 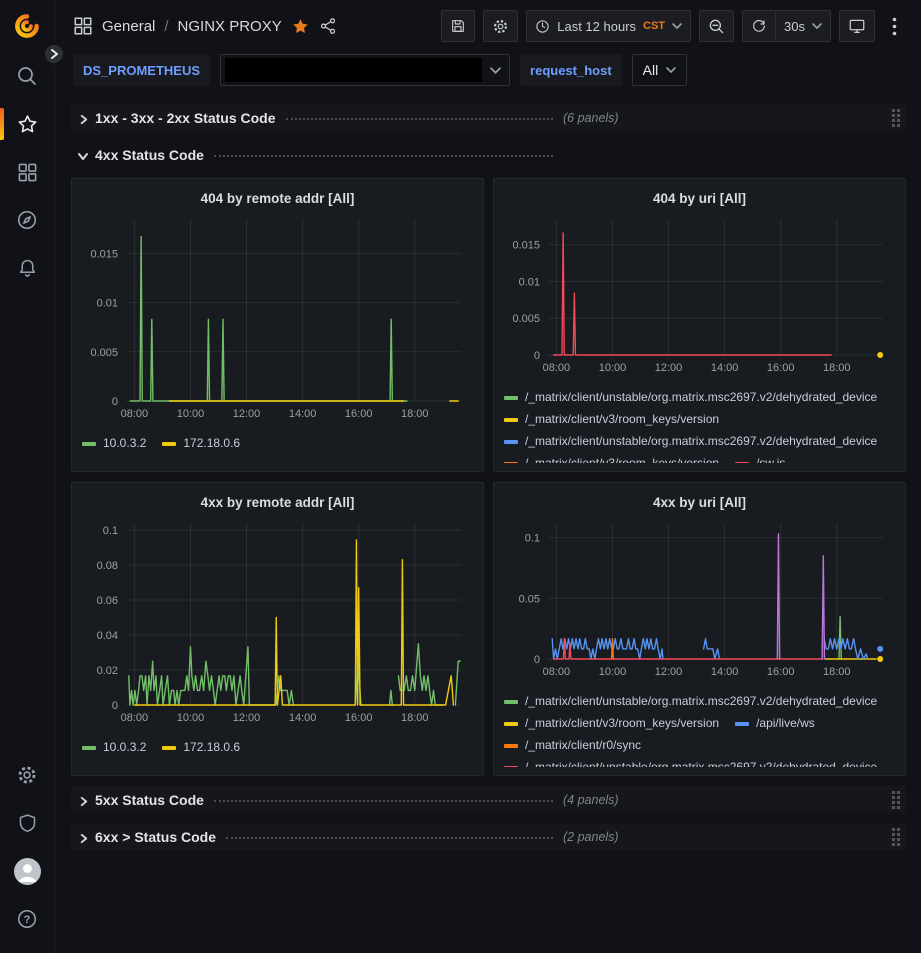 I want to click on dashboard-settings-button, so click(x=501, y=26).